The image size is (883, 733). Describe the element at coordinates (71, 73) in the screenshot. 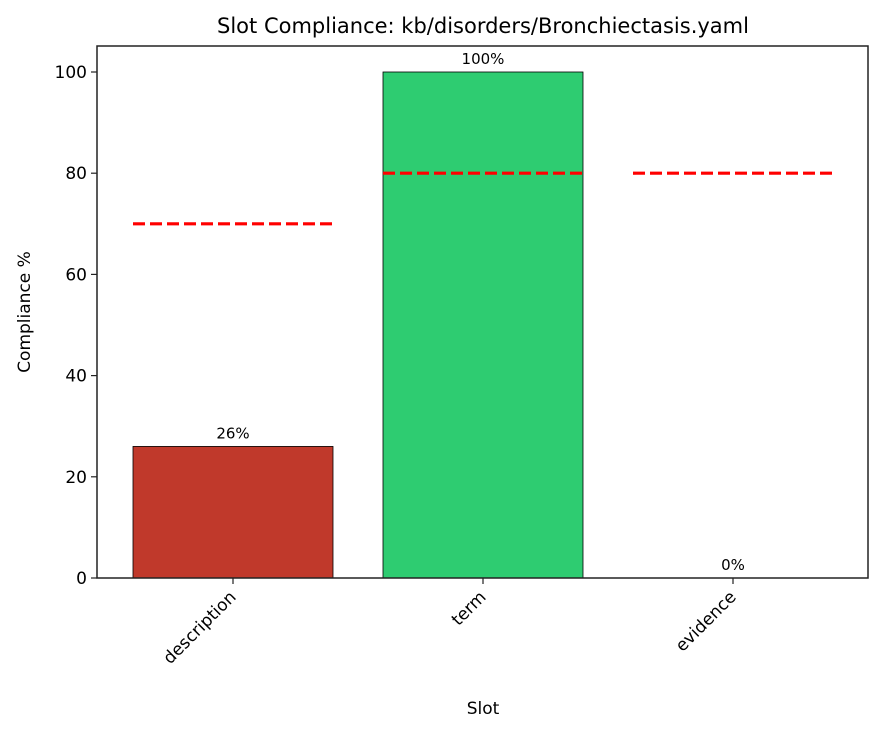

I see `y-tick-label: 100` at that location.